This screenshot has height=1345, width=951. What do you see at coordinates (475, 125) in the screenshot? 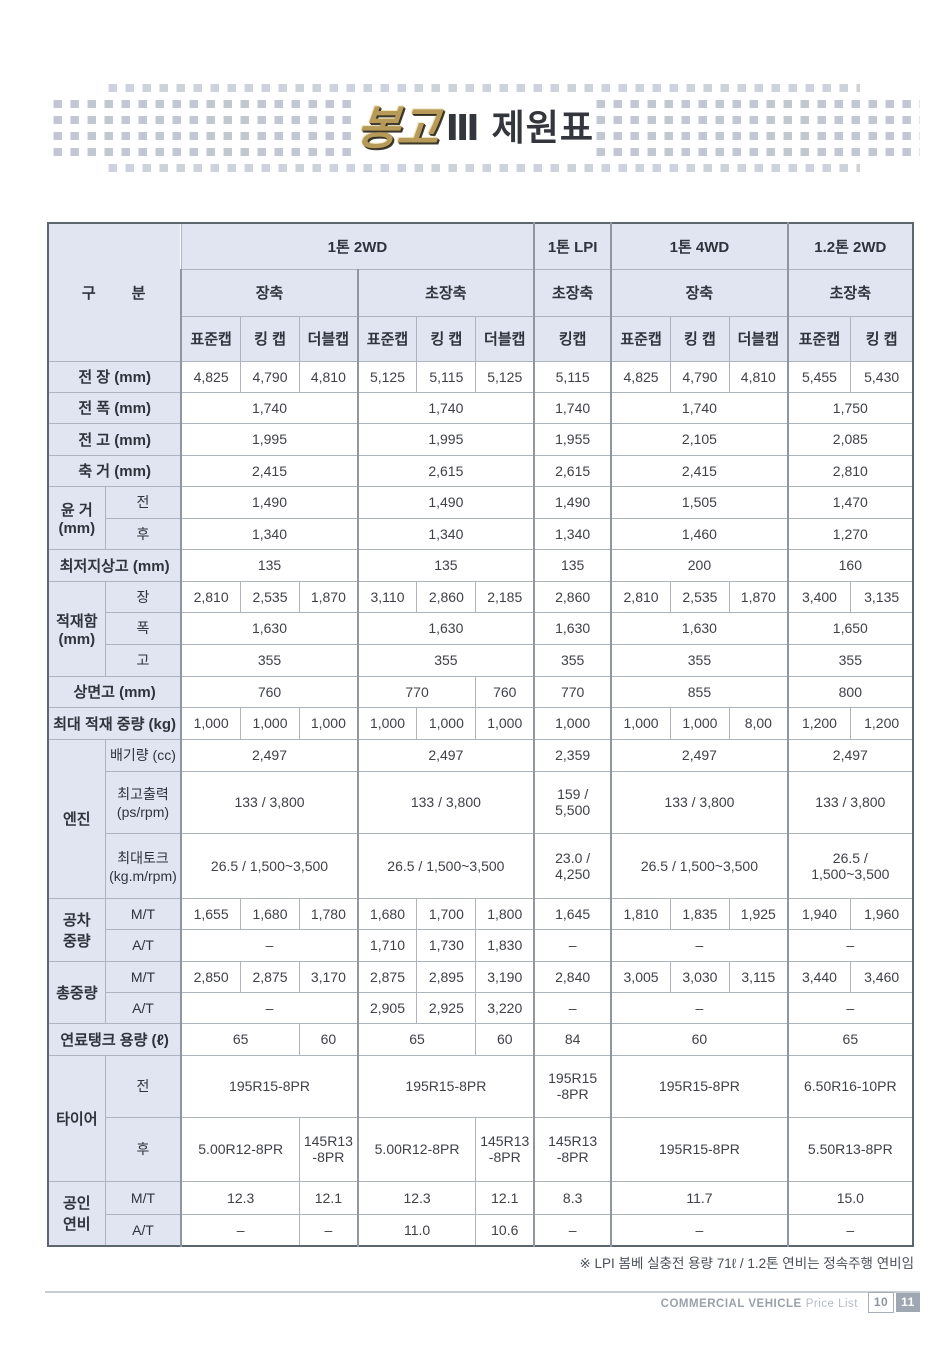
I see `page-title: 봉고 Ⅲ 제원표` at bounding box center [475, 125].